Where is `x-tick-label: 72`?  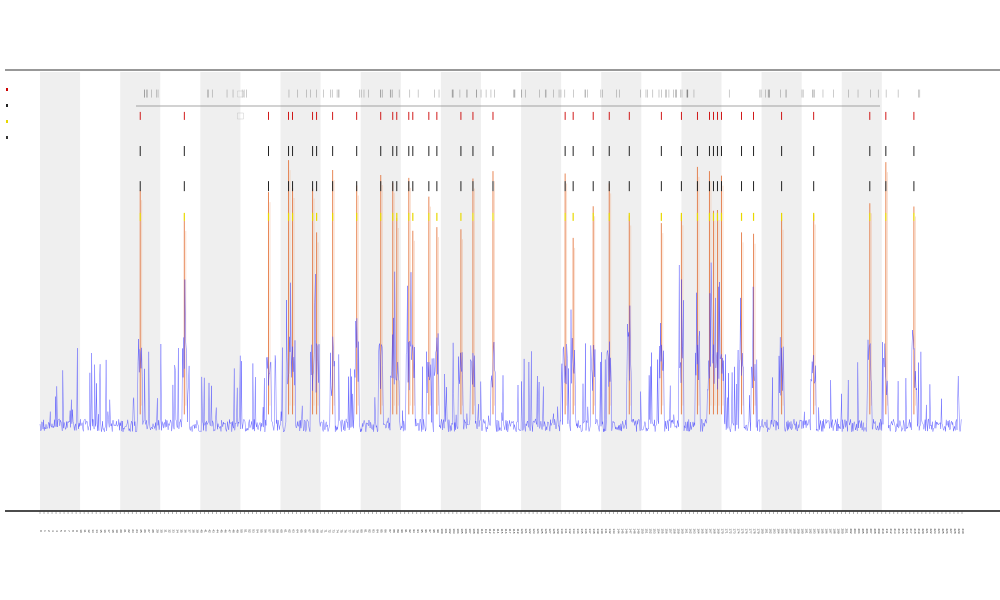
x-tick-label: 72 is located at coordinates (330, 531).